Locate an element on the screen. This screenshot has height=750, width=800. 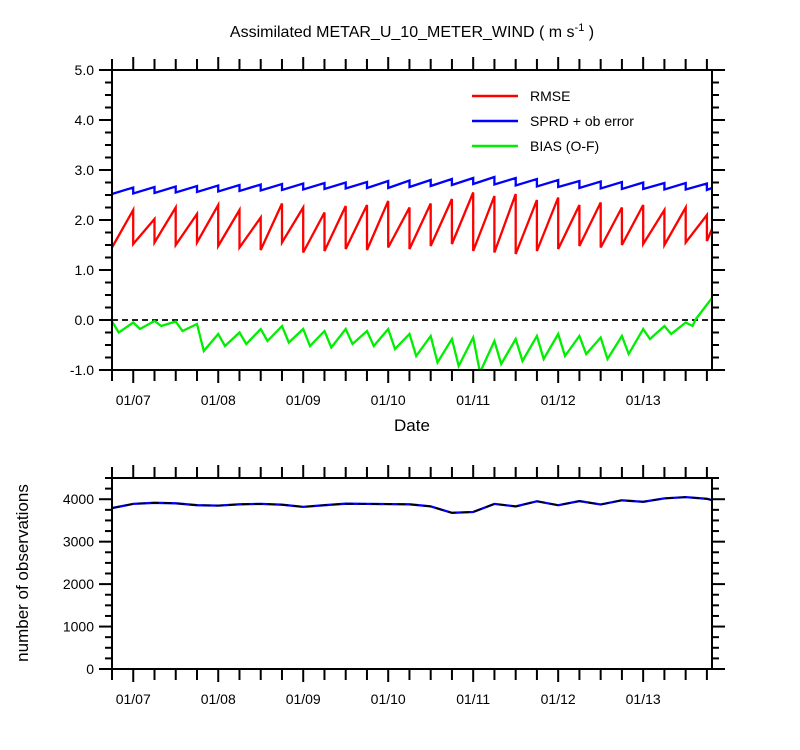
chart-title-main: Assimilated METAR_U_10_METER_WIND ( m s is located at coordinates (402, 32).